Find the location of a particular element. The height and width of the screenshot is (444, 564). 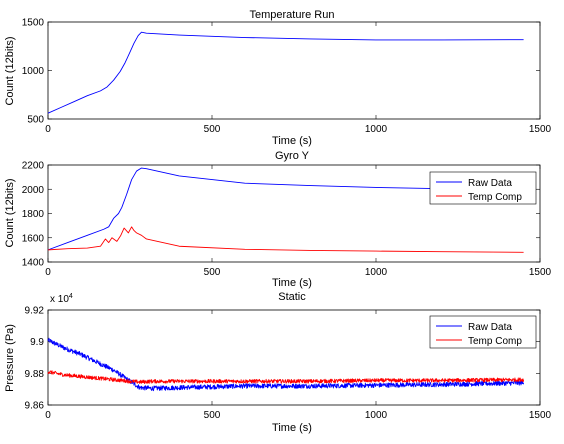

y-tick-label: 9.86 is located at coordinates (35, 406).